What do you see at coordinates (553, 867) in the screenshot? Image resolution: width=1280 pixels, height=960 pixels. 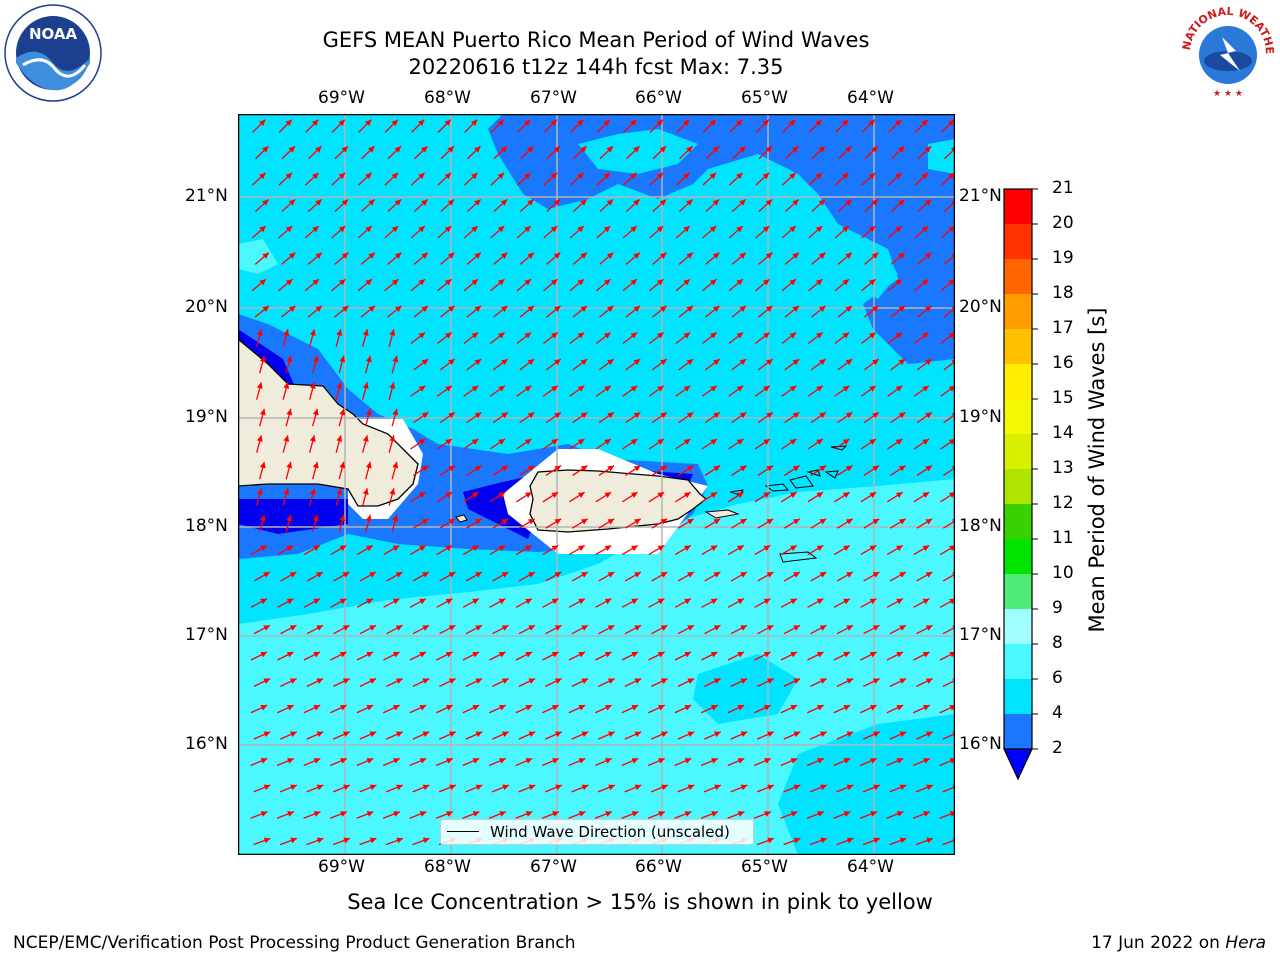 I see `lon-label-bottom: 67°W` at bounding box center [553, 867].